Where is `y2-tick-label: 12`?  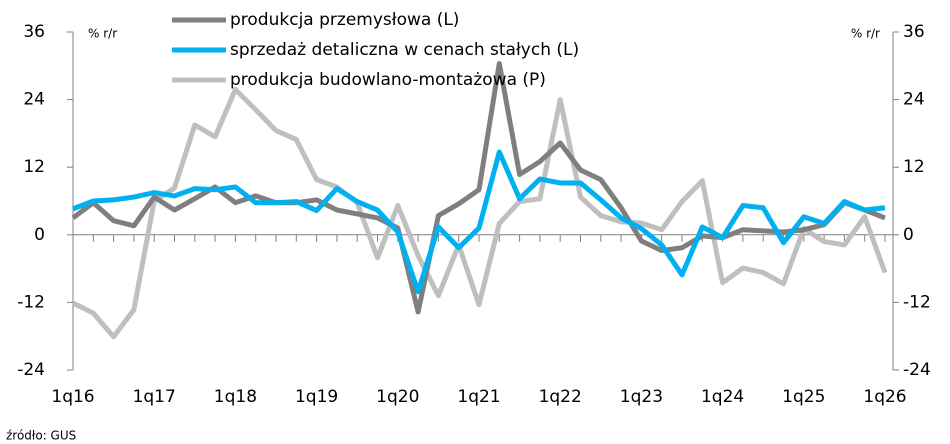 y2-tick-label: 12 is located at coordinates (914, 167).